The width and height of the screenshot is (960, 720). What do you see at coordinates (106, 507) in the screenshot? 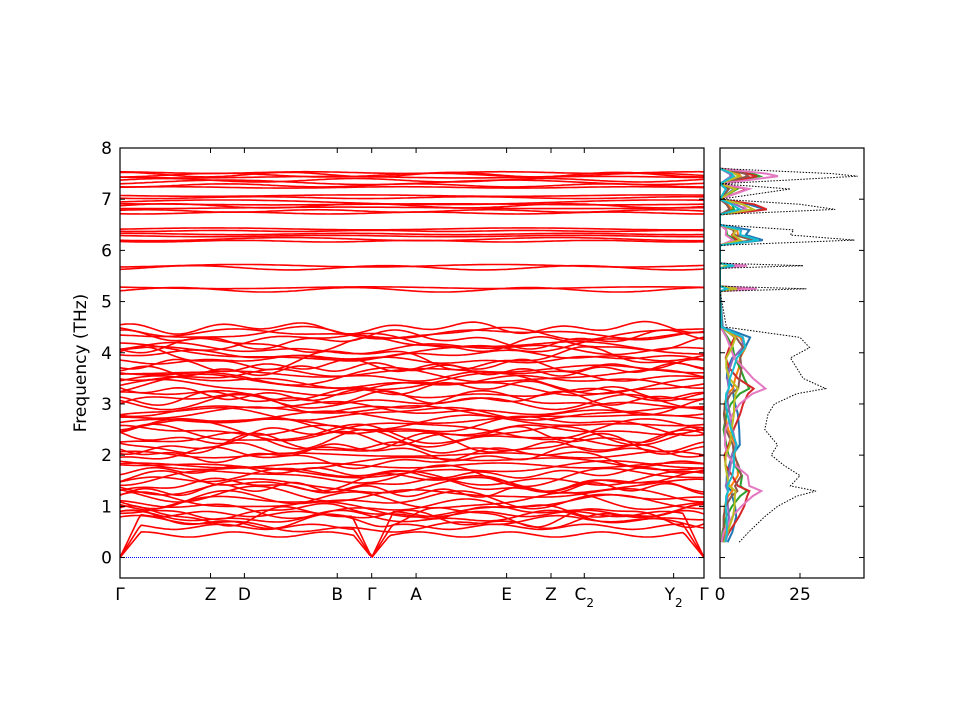
I see `y-tick-label: 1` at bounding box center [106, 507].